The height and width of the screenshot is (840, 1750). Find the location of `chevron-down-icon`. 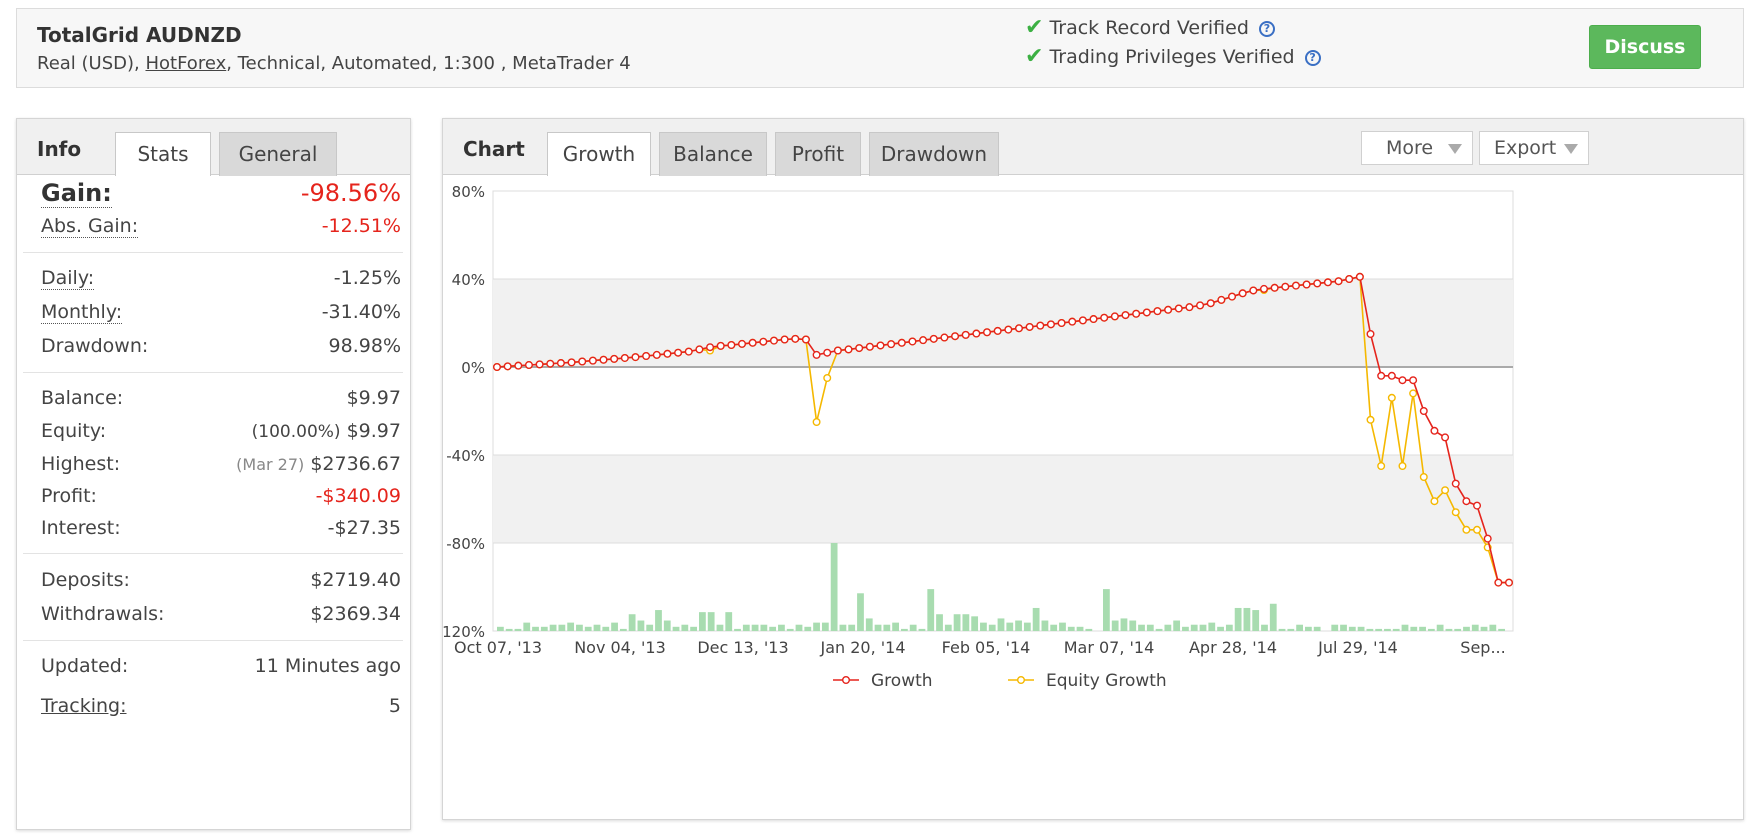

chevron-down-icon is located at coordinates (1571, 149).